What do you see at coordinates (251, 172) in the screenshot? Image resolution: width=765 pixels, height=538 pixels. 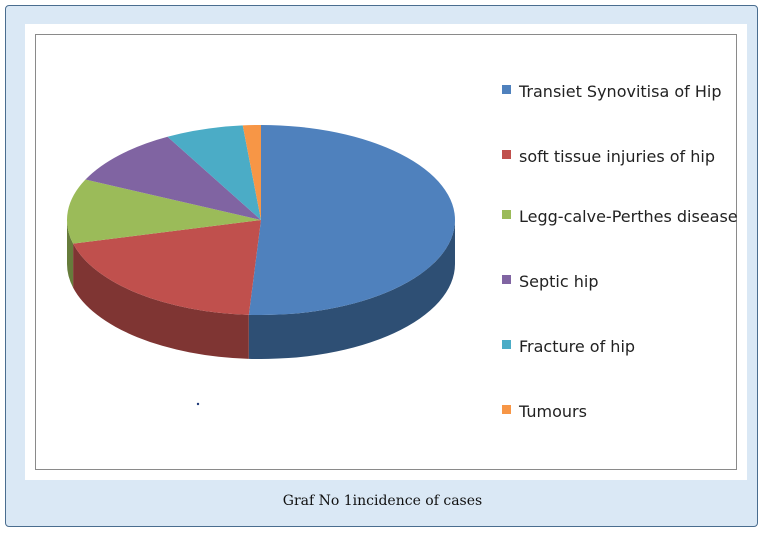 I see `pie-slice-tumours` at bounding box center [251, 172].